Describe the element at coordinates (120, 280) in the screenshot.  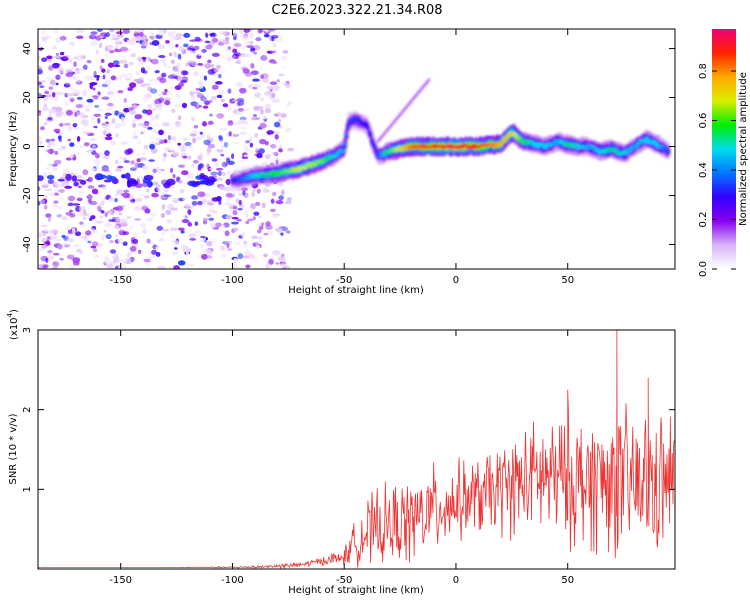
I see `spectrogram-x-tick-label: -150` at that location.